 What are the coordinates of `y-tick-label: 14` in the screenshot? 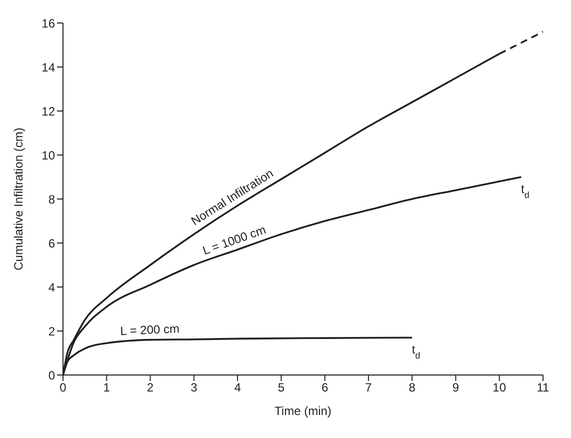 It's located at (49, 67).